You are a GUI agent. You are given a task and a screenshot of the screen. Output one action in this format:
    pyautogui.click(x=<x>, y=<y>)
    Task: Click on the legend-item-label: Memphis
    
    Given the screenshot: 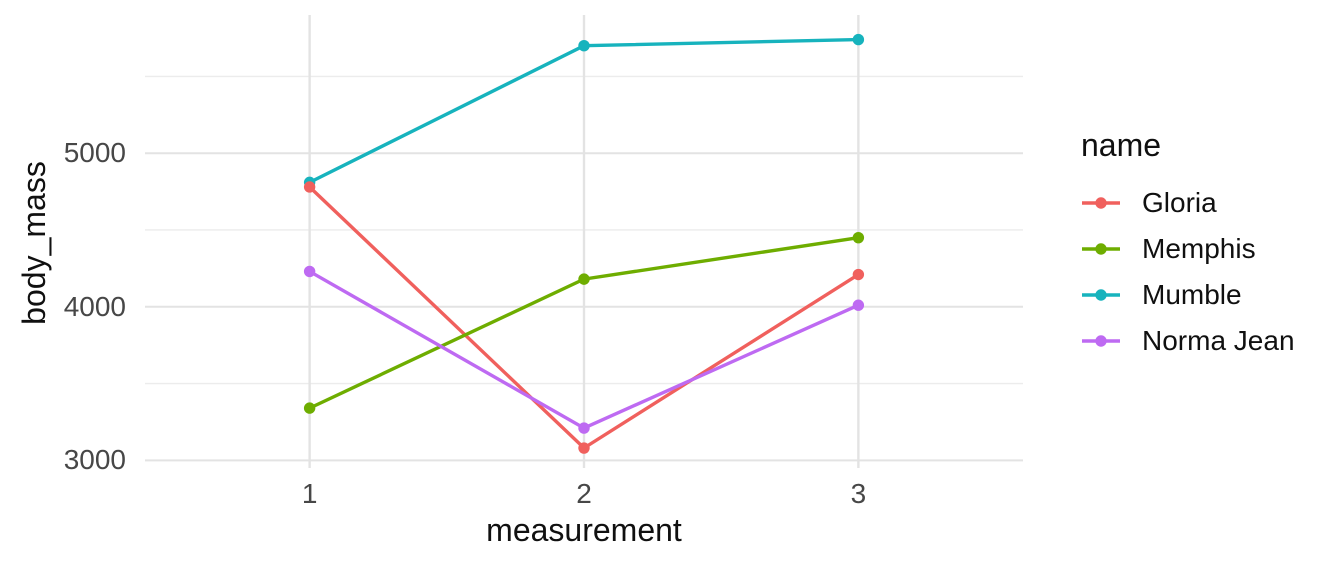 What is the action you would take?
    pyautogui.click(x=1199, y=248)
    